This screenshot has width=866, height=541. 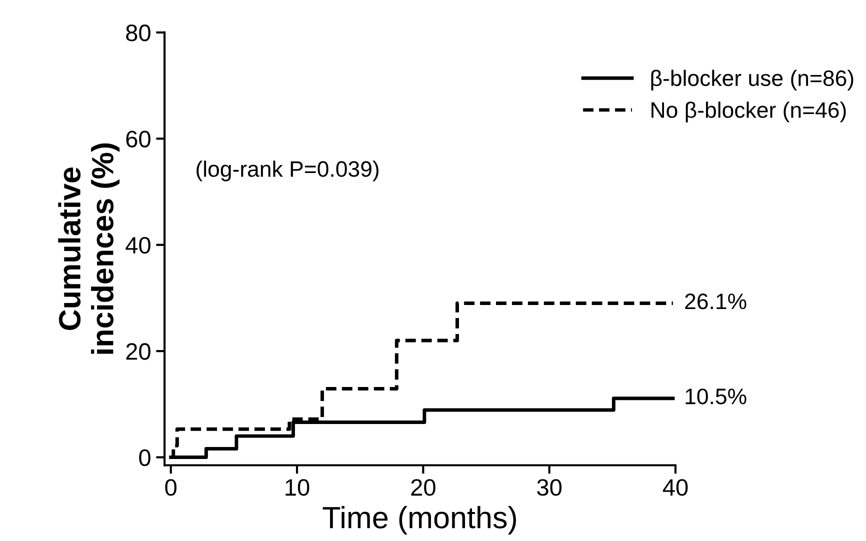 I want to click on legend-label: No β-blocker (n=46), so click(x=749, y=112).